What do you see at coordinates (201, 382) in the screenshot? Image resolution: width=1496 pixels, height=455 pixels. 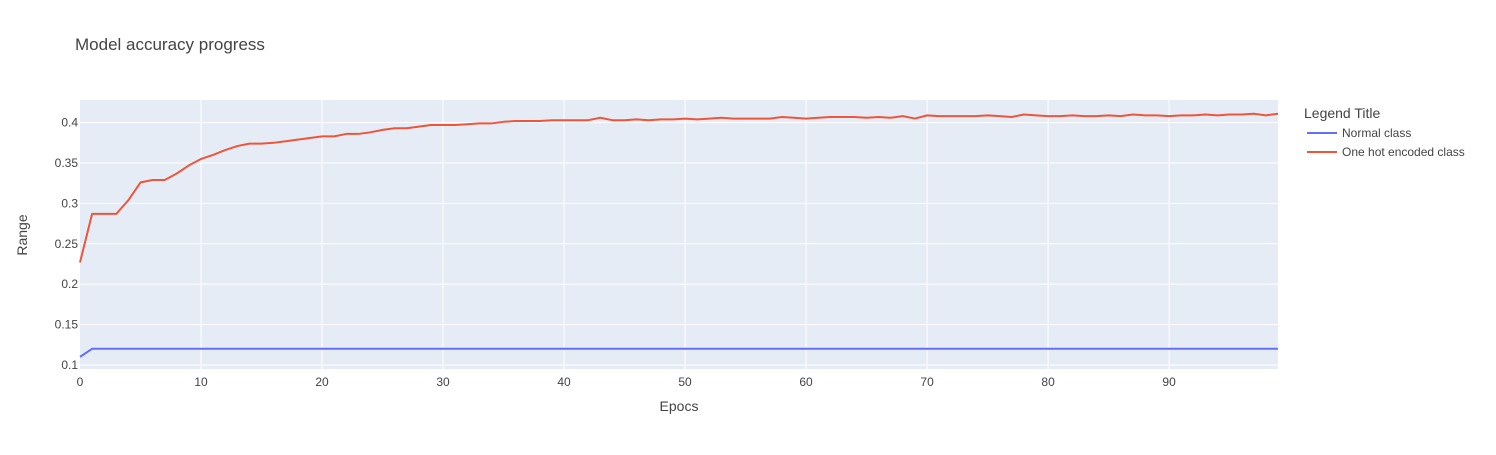 I see `x-tick-label: 10` at bounding box center [201, 382].